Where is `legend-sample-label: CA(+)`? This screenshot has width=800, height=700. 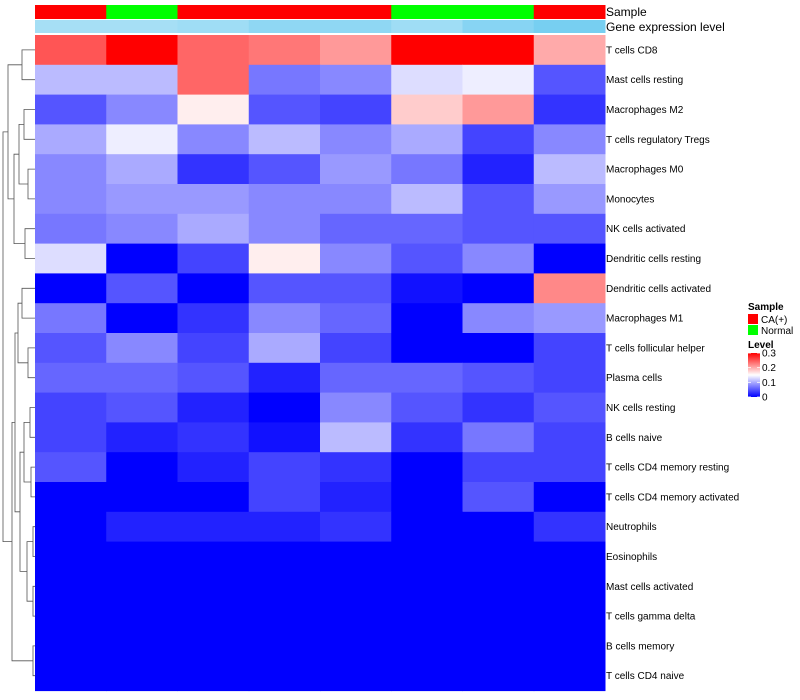 legend-sample-label: CA(+) is located at coordinates (774, 320).